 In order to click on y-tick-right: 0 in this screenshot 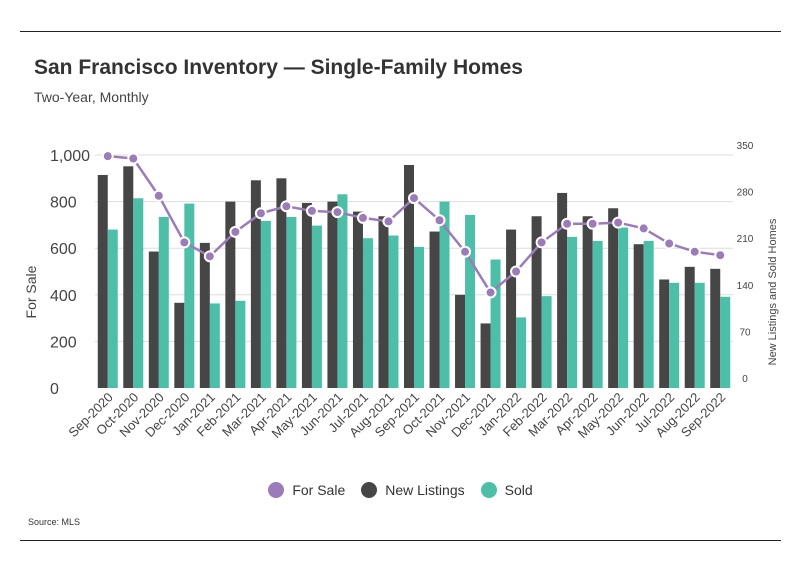, I will do `click(745, 379)`.